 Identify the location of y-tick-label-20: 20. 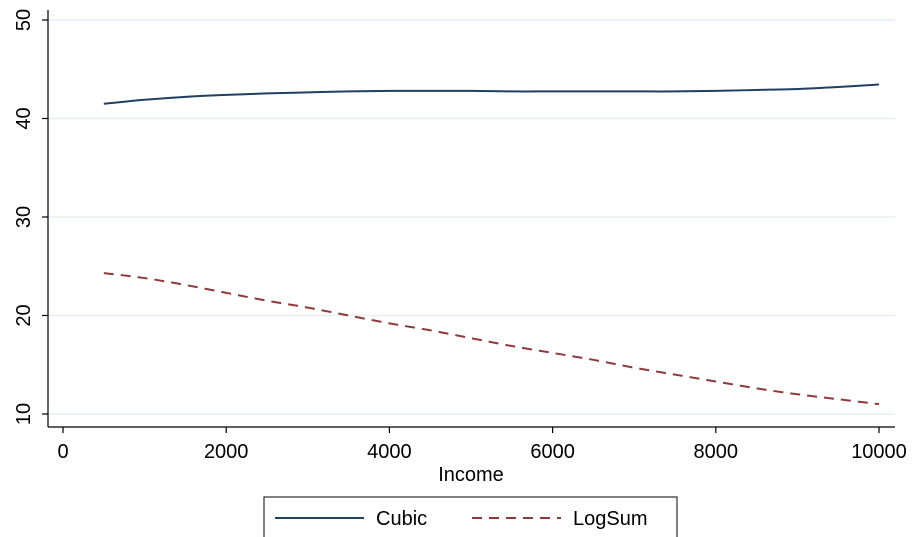
(24, 315).